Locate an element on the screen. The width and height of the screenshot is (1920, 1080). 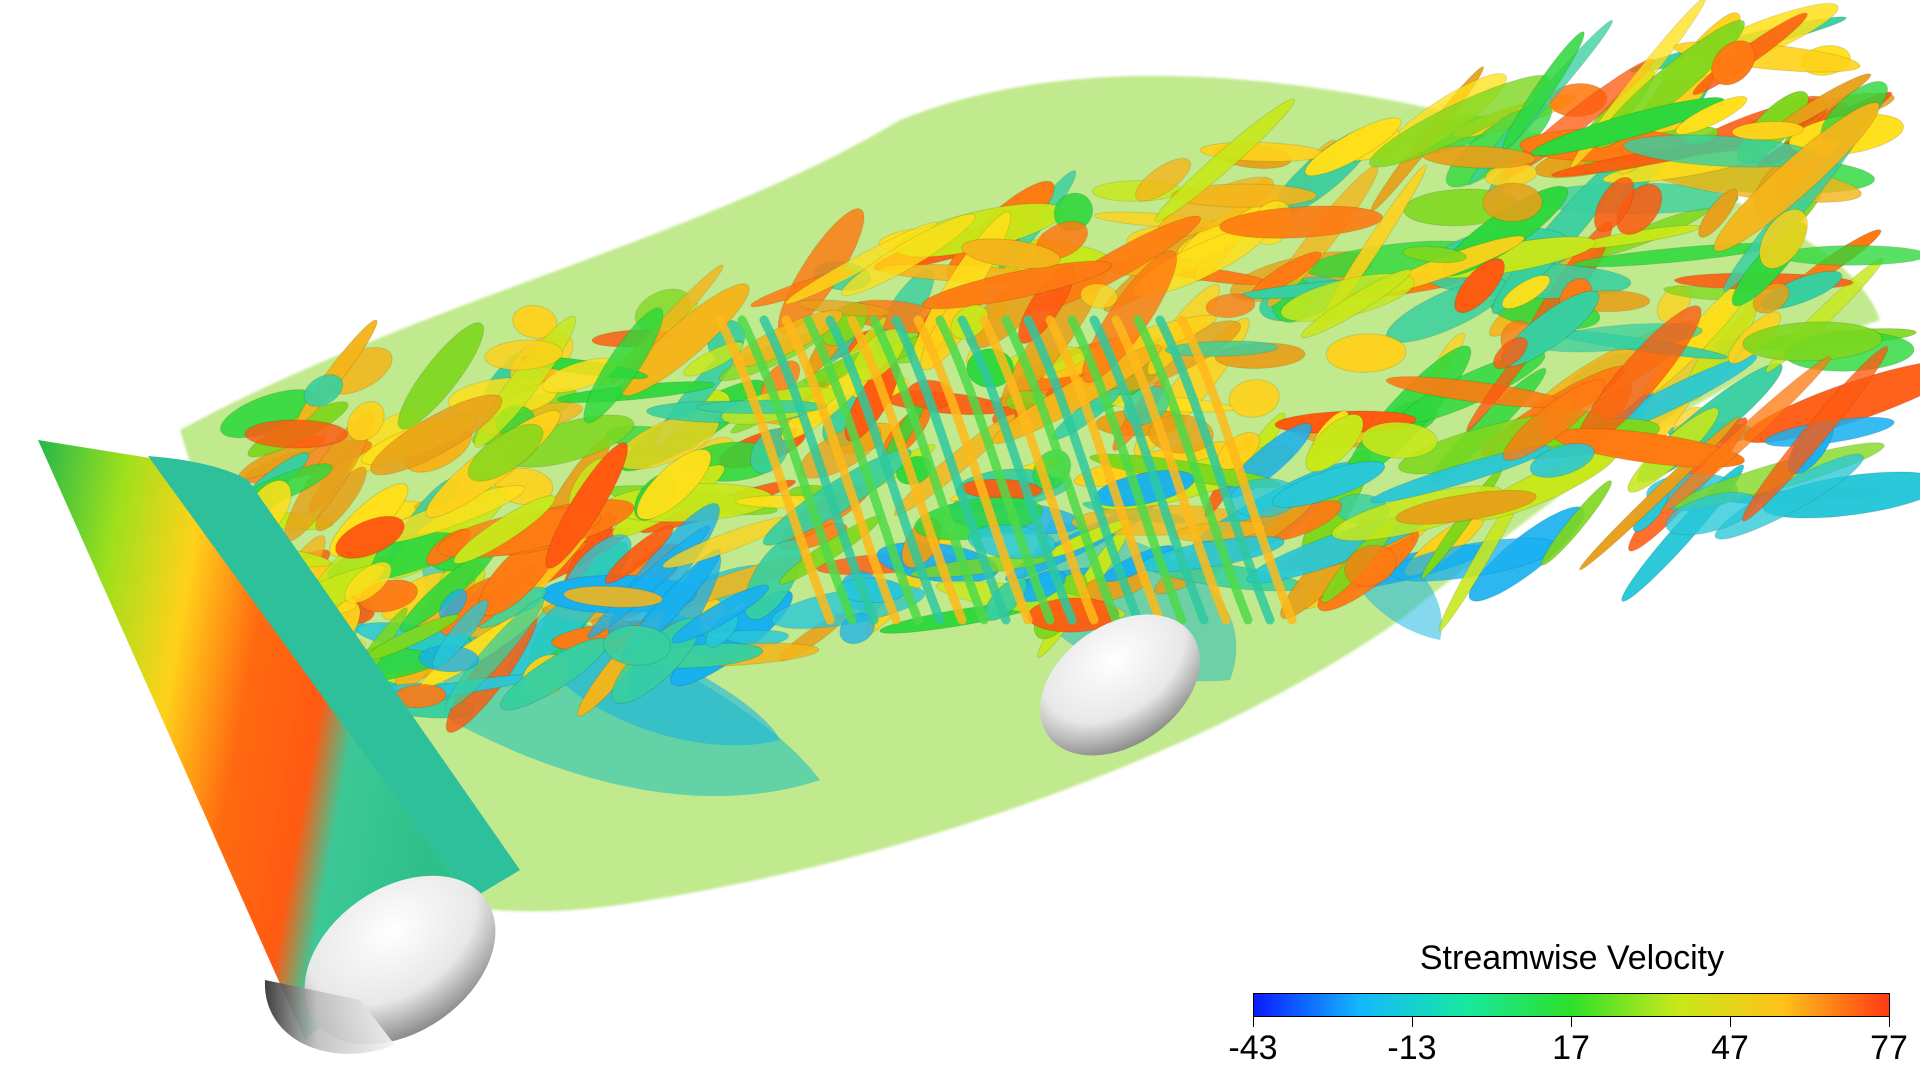
colorbar-tick-label: -43 is located at coordinates (1253, 1048).